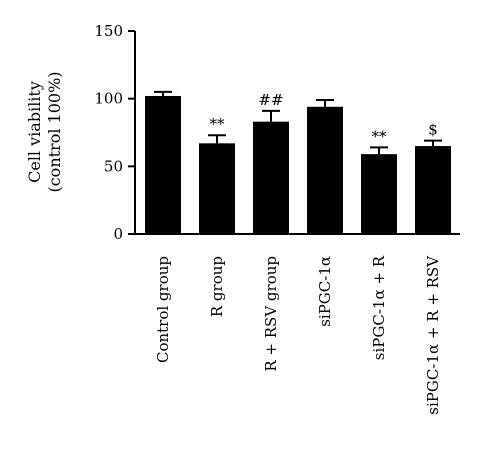  What do you see at coordinates (113, 166) in the screenshot?
I see `y-tick-label: 50` at bounding box center [113, 166].